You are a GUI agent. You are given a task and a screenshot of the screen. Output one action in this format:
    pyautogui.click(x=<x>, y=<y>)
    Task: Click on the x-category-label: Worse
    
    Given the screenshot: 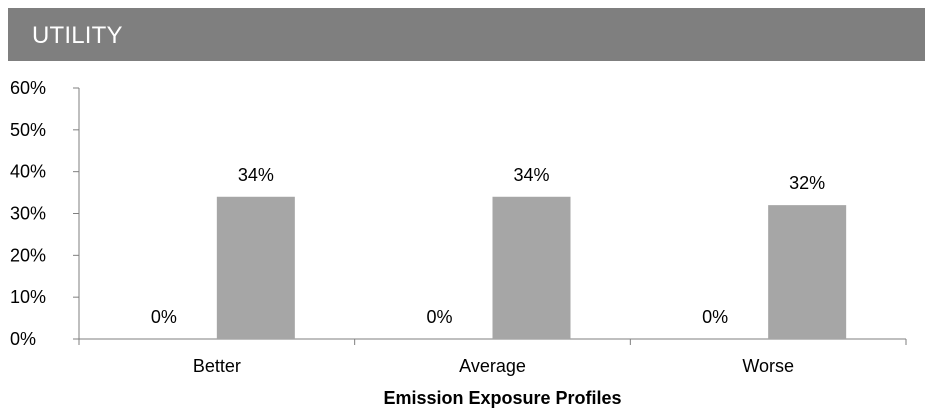 What is the action you would take?
    pyautogui.click(x=768, y=366)
    